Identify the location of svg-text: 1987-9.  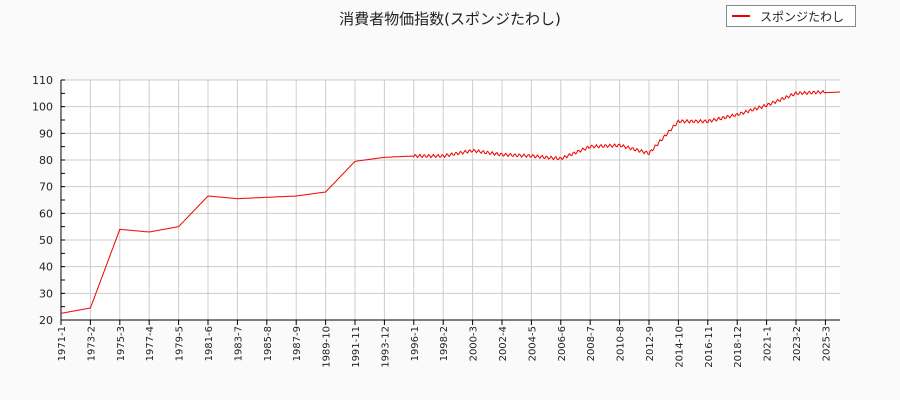
(297, 343).